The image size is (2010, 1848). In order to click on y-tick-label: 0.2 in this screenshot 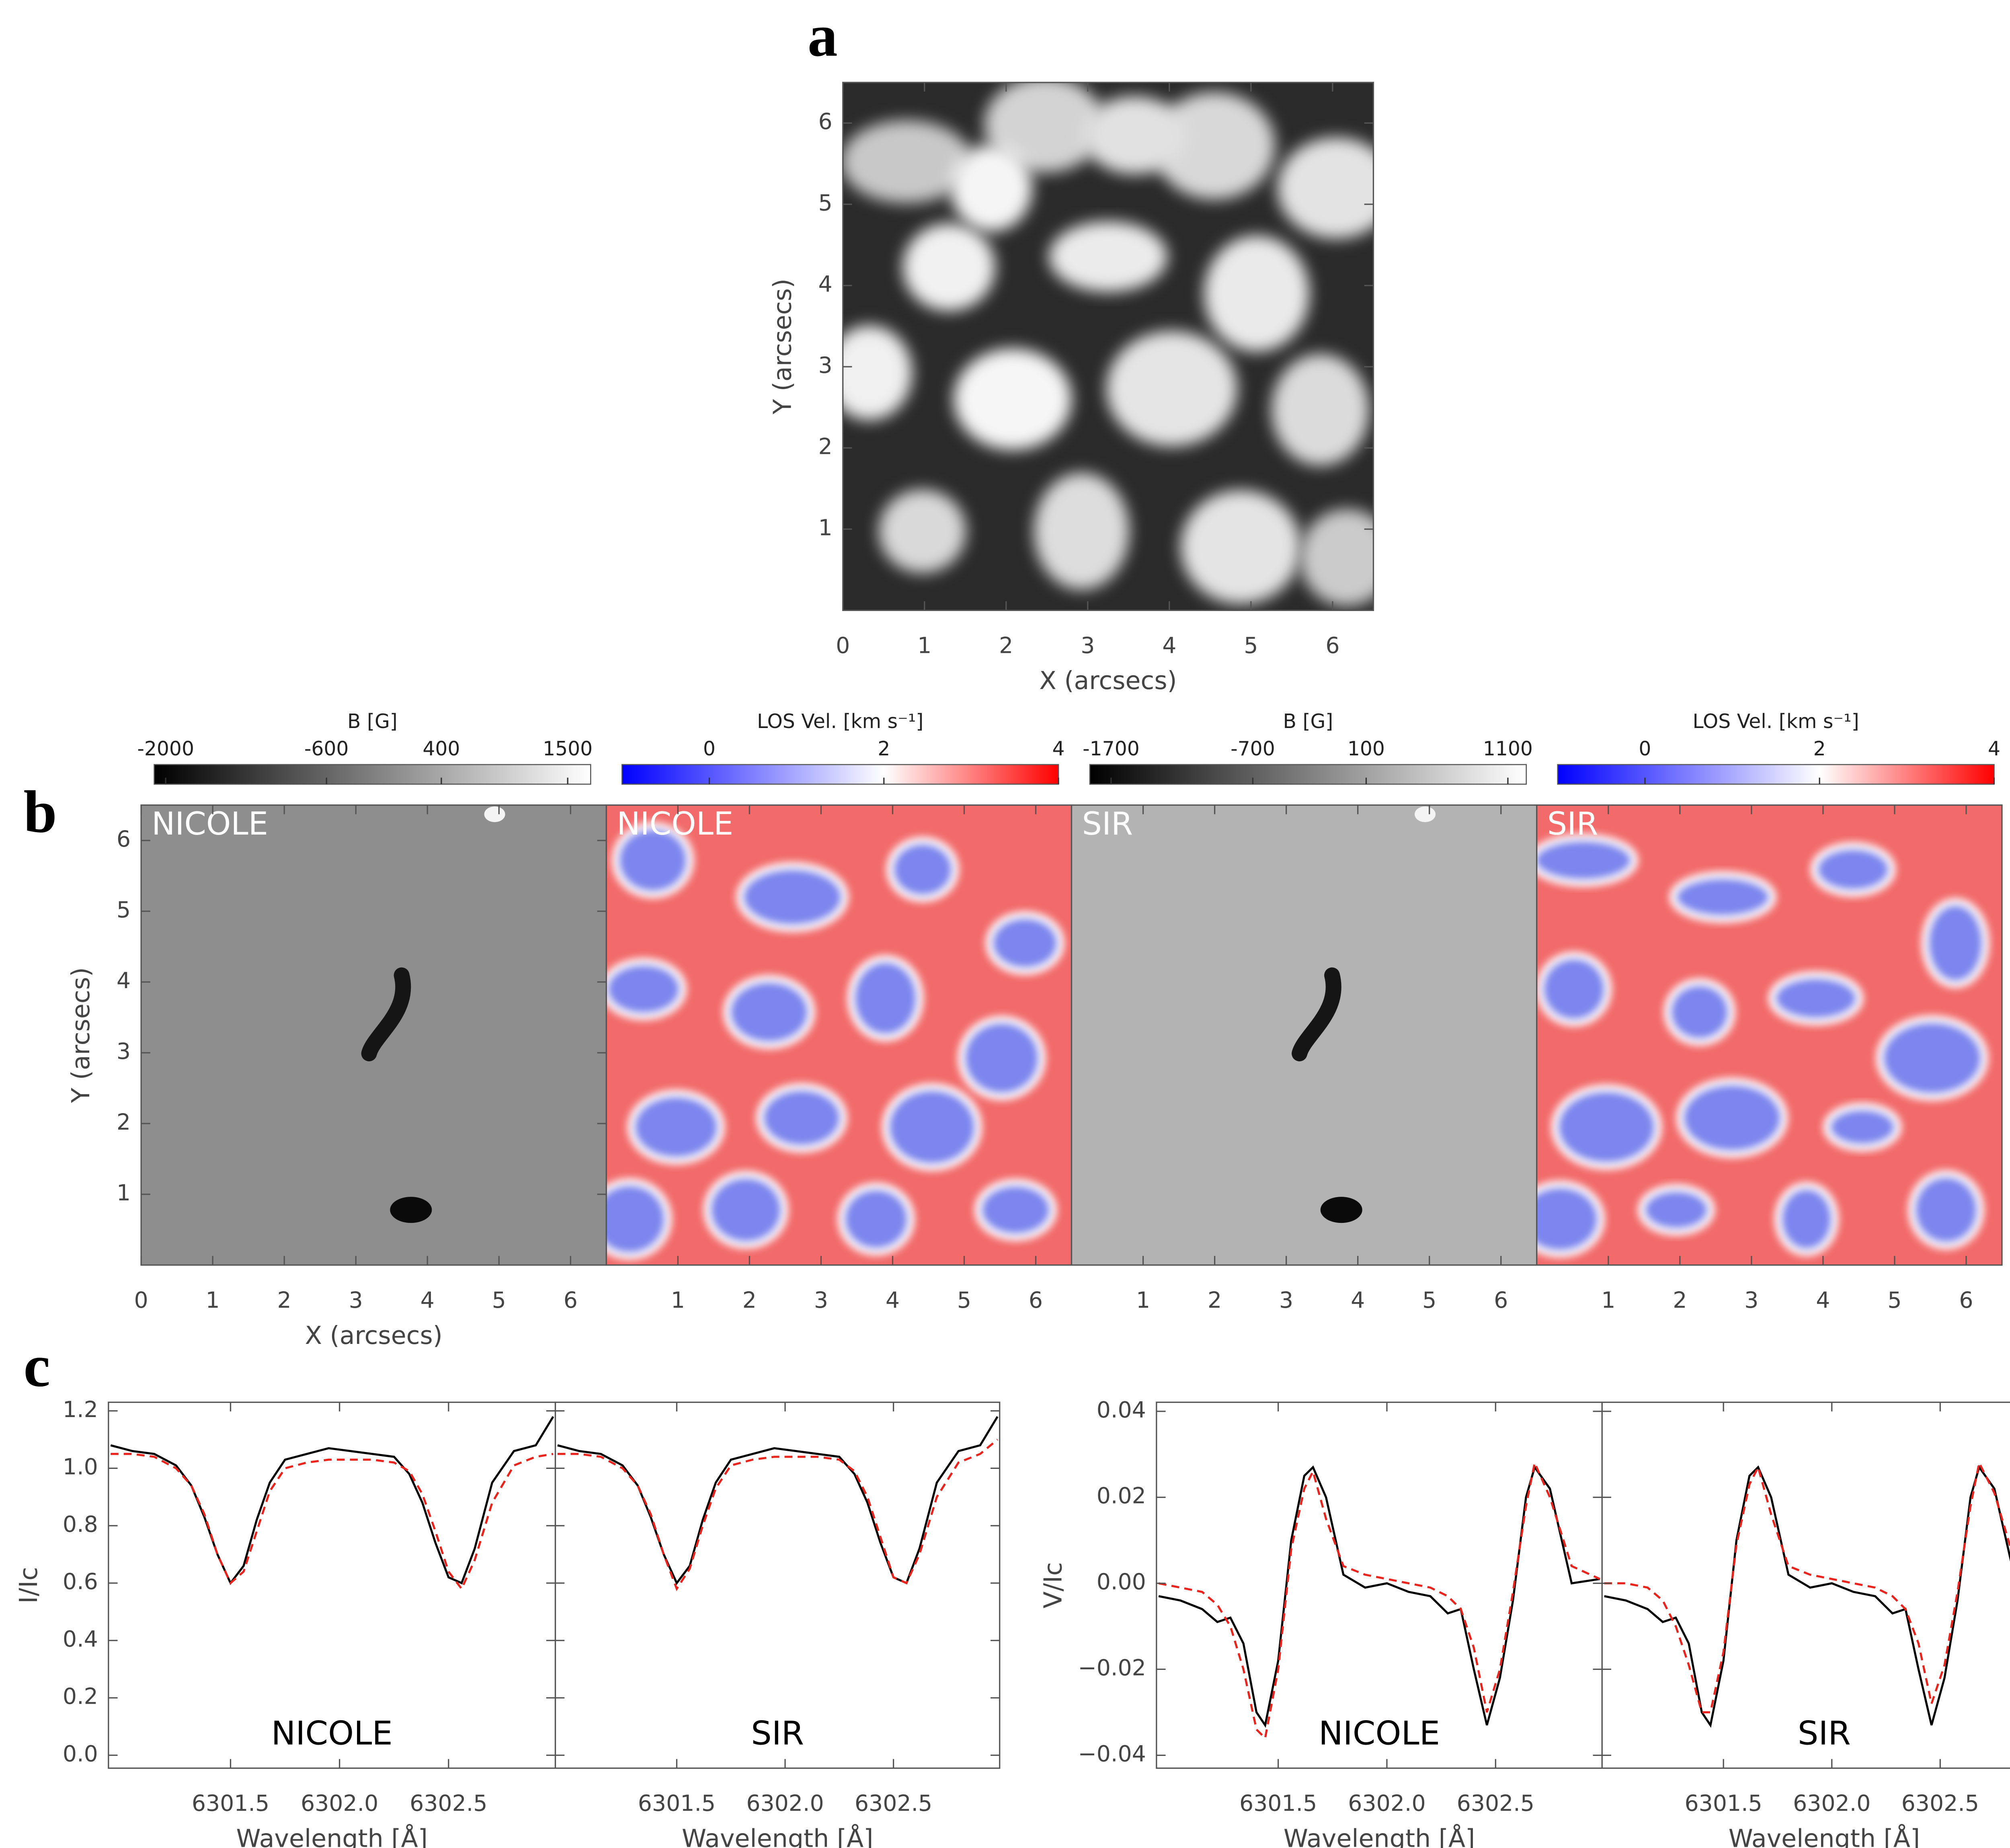, I will do `click(80, 1697)`.